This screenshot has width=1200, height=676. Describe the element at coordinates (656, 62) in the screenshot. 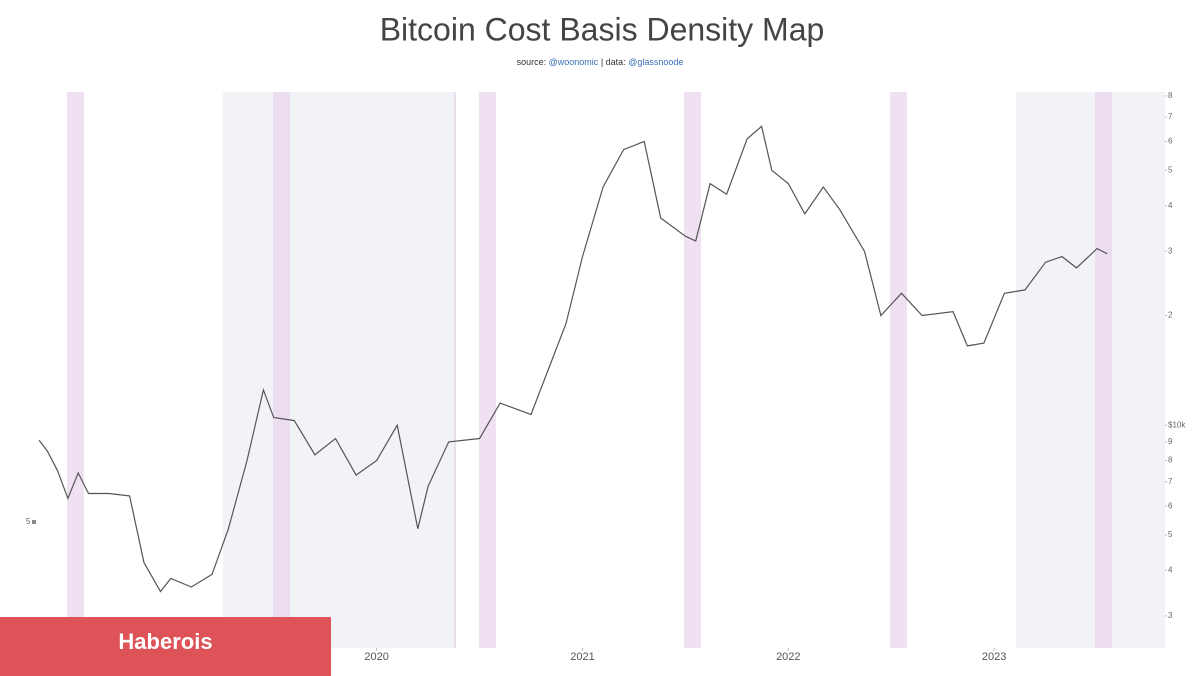

I see `data-source: @glassnoode` at that location.